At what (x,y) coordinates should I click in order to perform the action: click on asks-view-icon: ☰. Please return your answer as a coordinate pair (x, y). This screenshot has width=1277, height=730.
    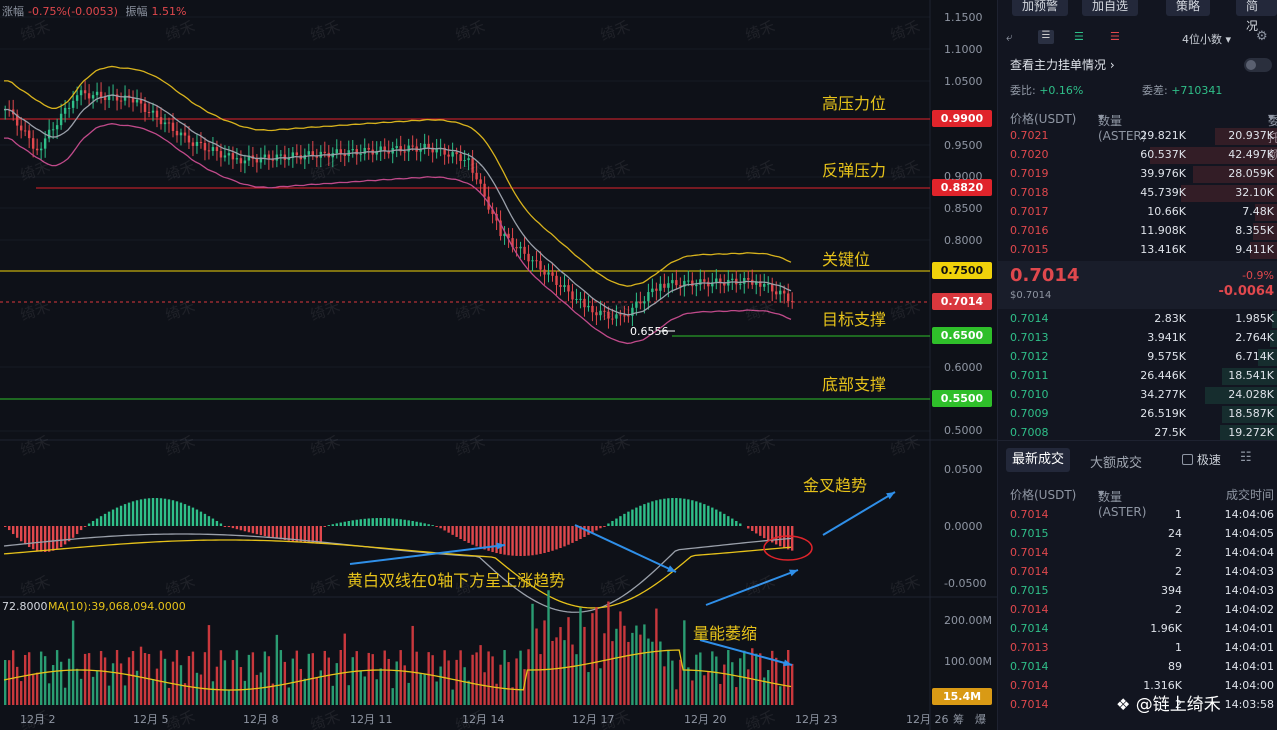
    Looking at the image, I should click on (1115, 36).